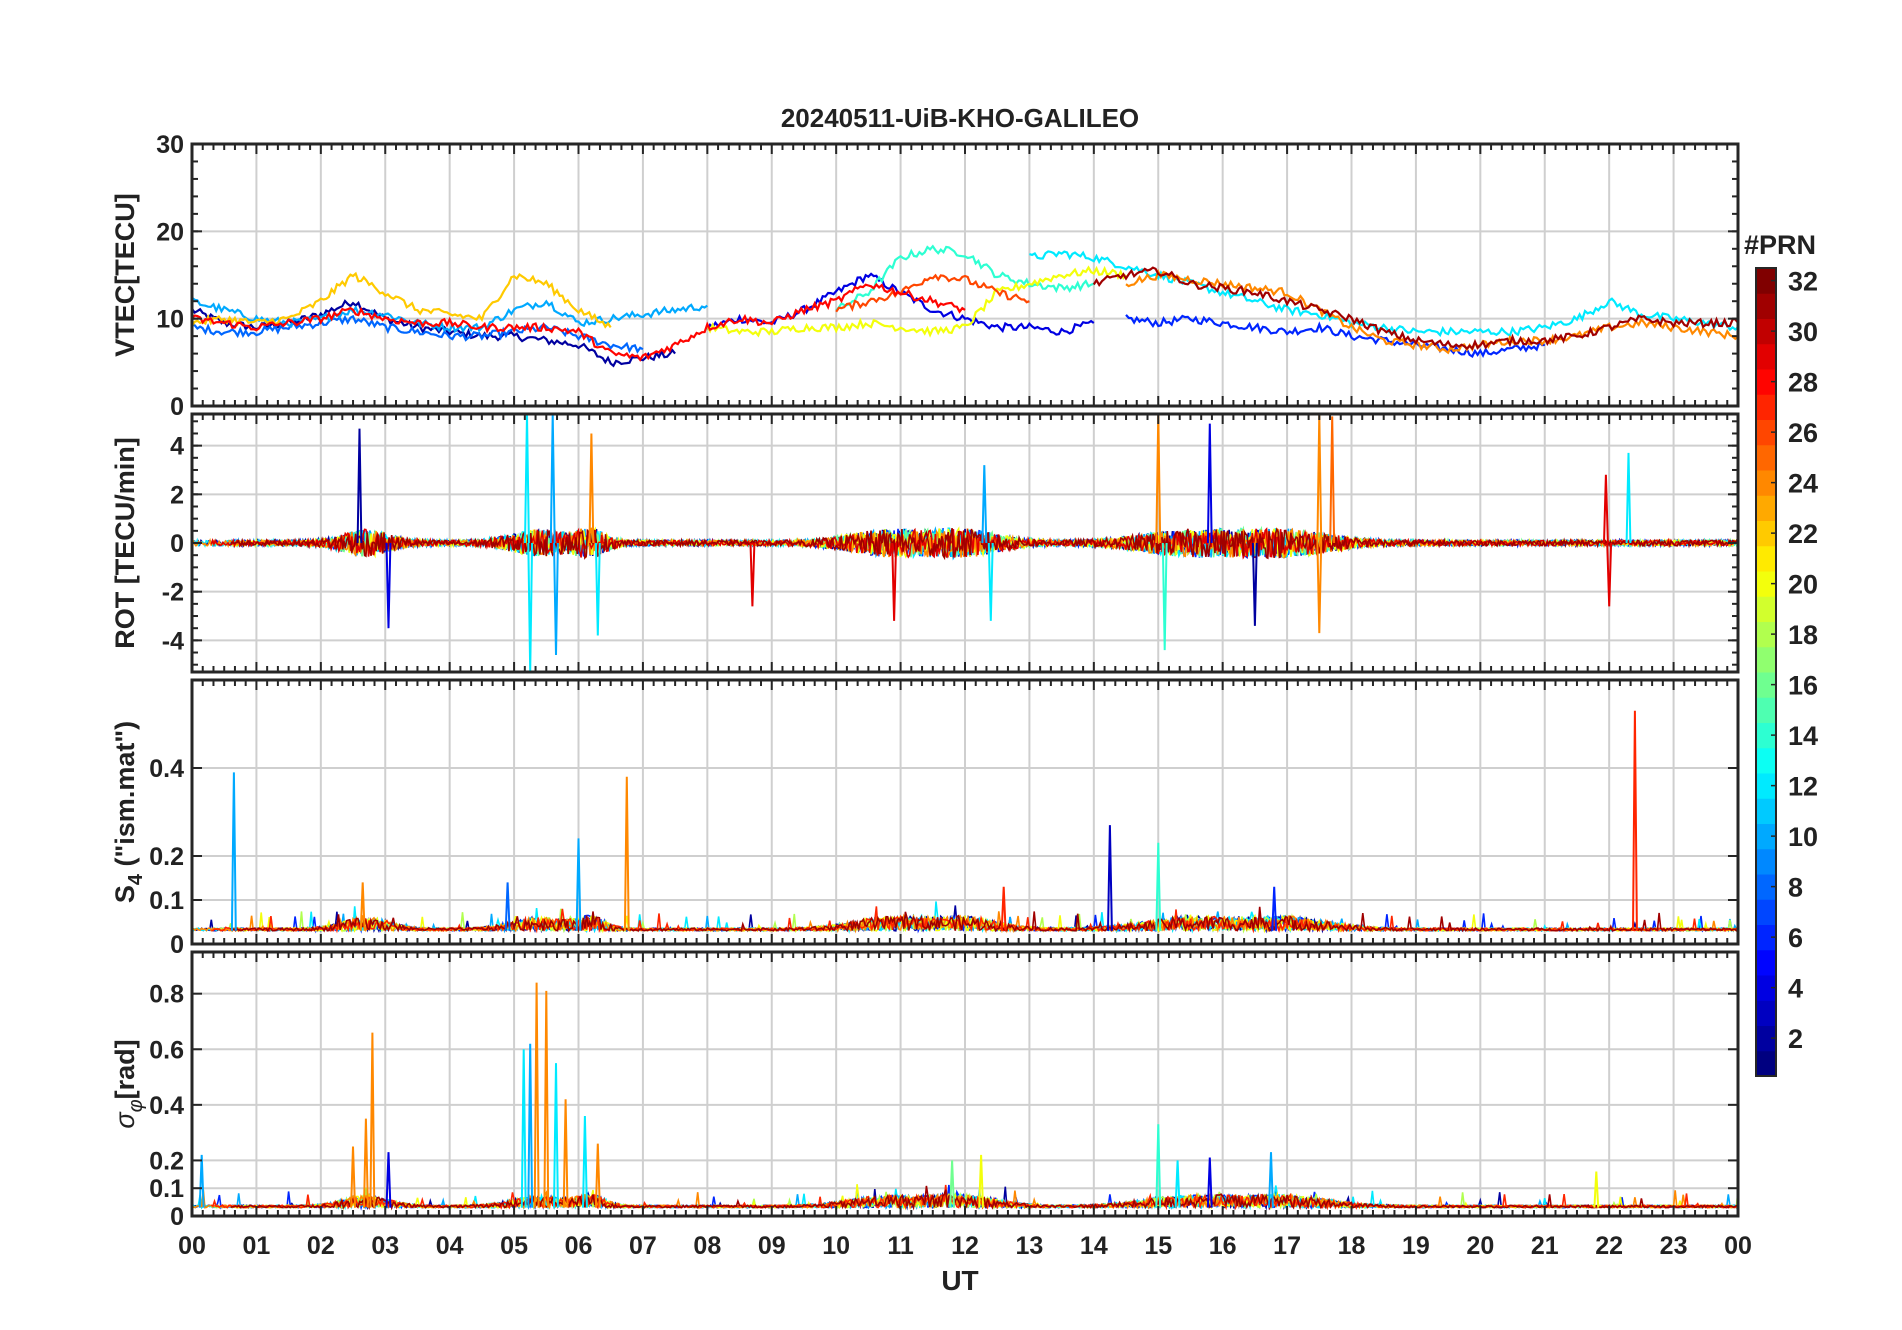 The width and height of the screenshot is (1902, 1330). What do you see at coordinates (1803, 585) in the screenshot?
I see `colorbar-tick-label: 20` at bounding box center [1803, 585].